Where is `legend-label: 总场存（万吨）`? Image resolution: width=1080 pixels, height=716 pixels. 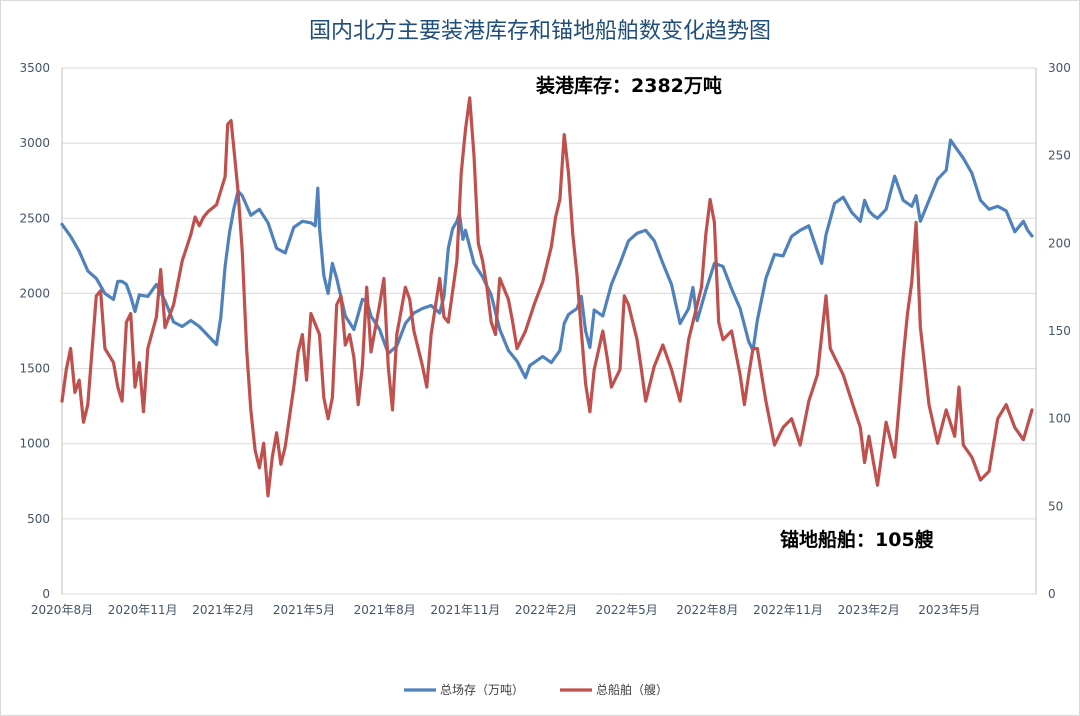
legend-label: 总场存（万吨） is located at coordinates (482, 690).